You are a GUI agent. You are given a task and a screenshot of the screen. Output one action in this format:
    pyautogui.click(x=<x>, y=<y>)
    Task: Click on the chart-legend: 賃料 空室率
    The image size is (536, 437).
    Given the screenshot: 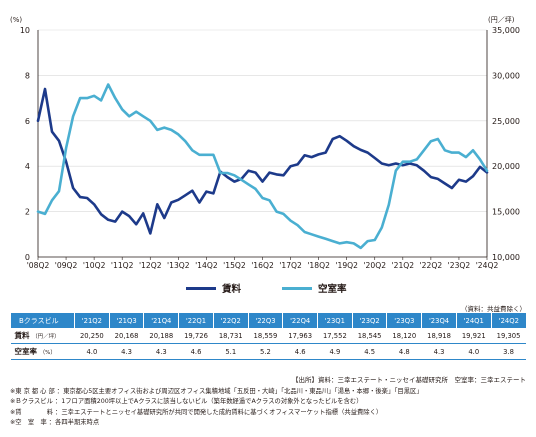 What is the action you would take?
    pyautogui.click(x=268, y=289)
    